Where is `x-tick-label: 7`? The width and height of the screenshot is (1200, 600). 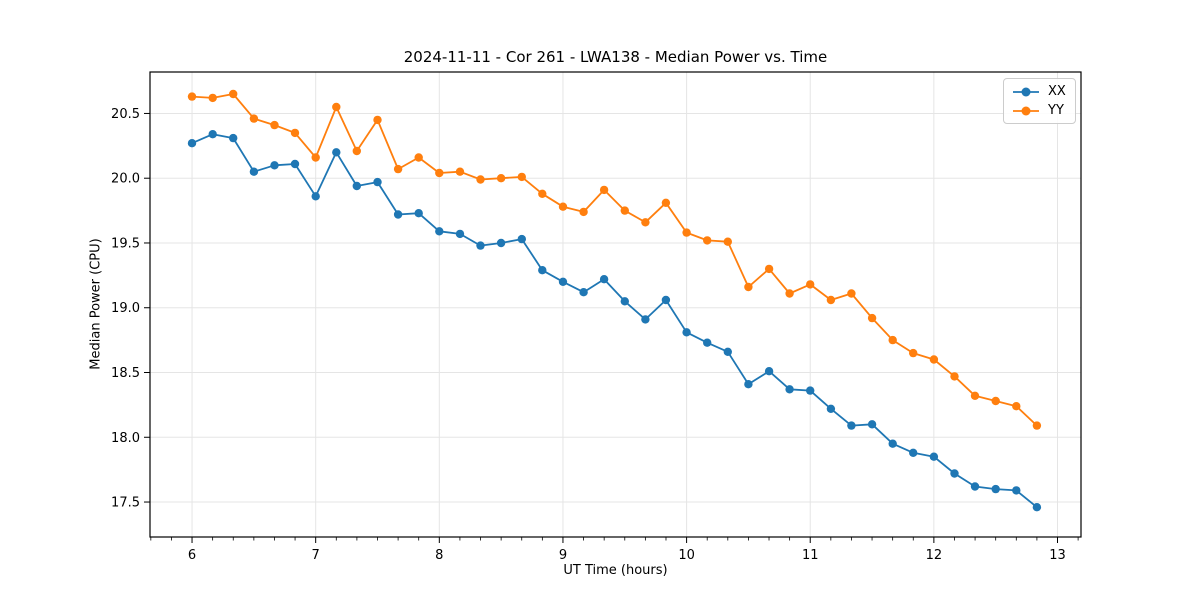
x-tick-label: 7 is located at coordinates (316, 555).